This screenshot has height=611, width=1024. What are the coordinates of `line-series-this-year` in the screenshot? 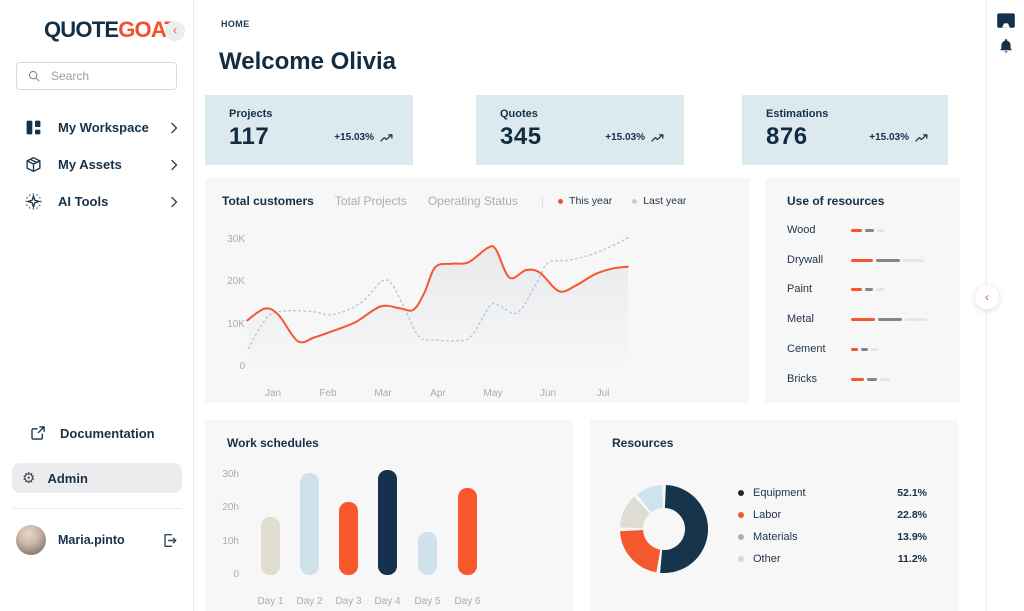 It's located at (437, 294).